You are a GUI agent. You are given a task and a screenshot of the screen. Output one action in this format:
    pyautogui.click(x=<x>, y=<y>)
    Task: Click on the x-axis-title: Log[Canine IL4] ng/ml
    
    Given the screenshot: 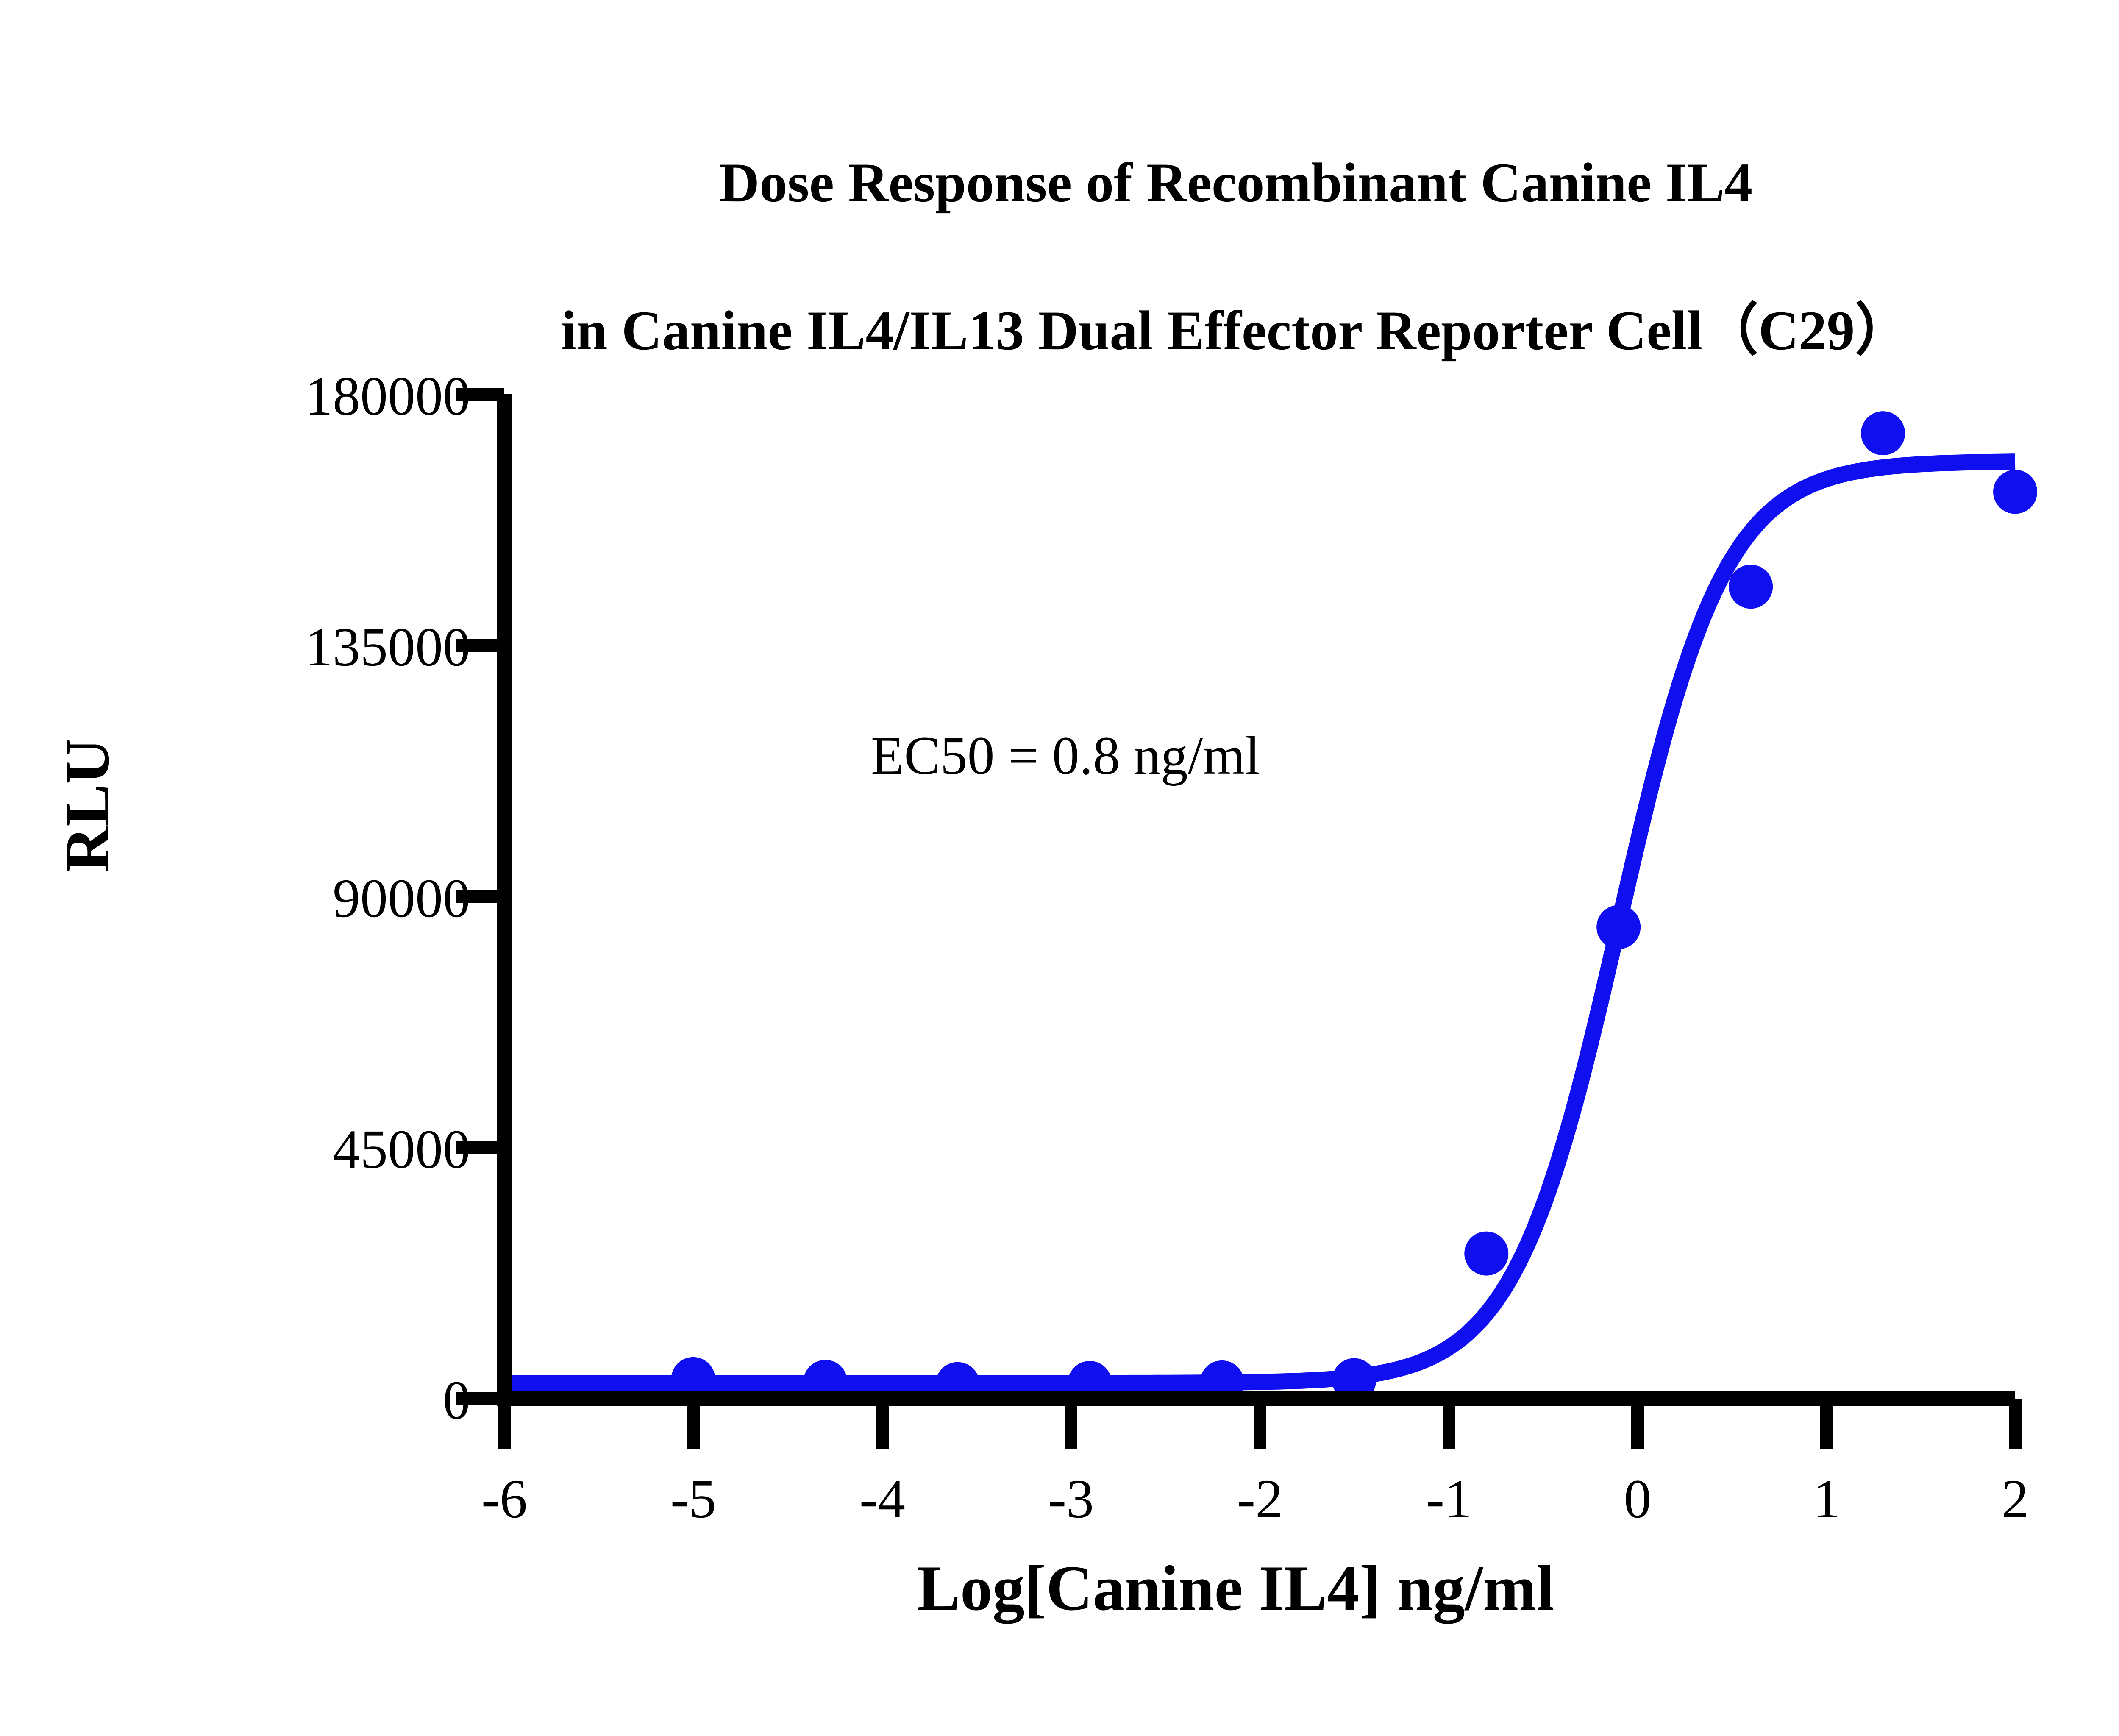 What is the action you would take?
    pyautogui.click(x=1235, y=1588)
    